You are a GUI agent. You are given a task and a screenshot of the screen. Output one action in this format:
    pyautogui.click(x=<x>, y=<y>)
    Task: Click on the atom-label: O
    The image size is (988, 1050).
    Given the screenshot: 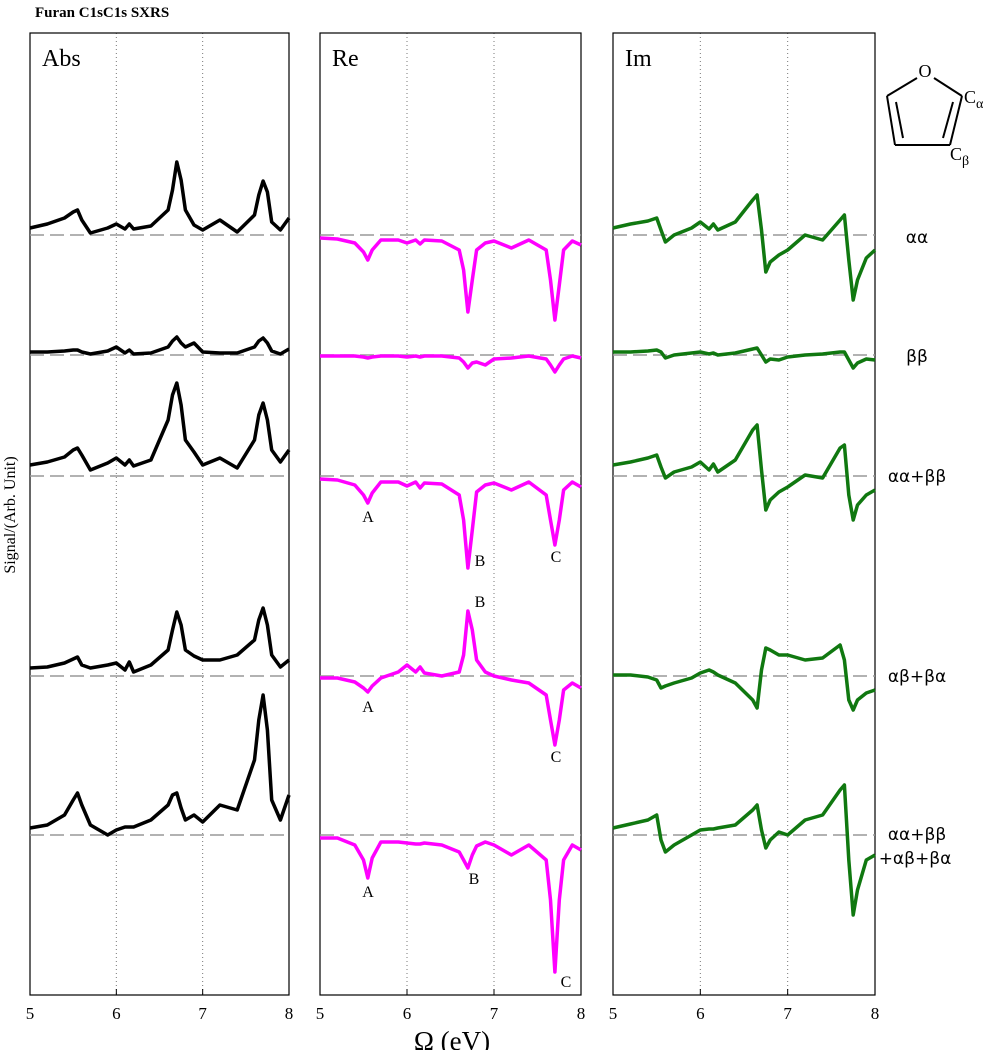 What is the action you would take?
    pyautogui.click(x=925, y=71)
    